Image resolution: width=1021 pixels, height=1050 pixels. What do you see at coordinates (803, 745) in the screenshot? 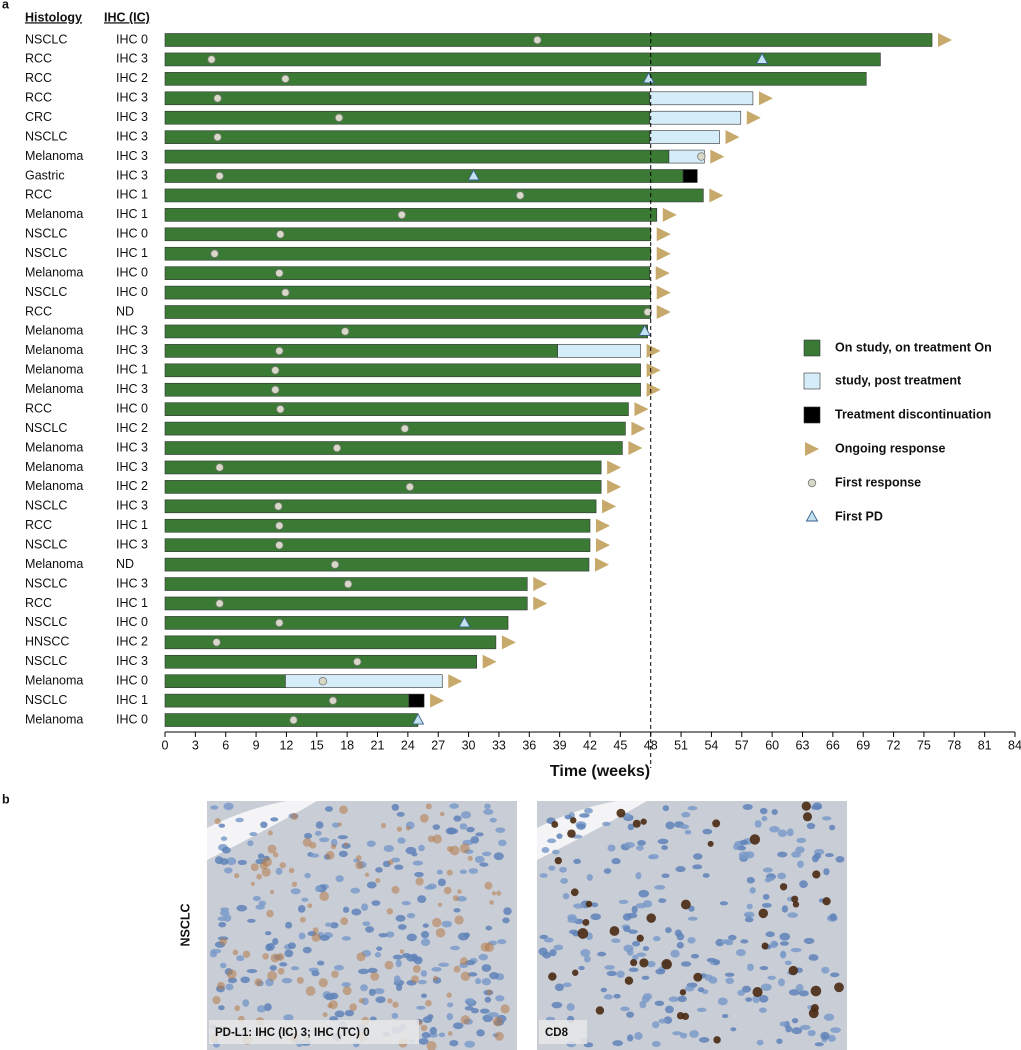
I see `x-tick-label: 63` at bounding box center [803, 745].